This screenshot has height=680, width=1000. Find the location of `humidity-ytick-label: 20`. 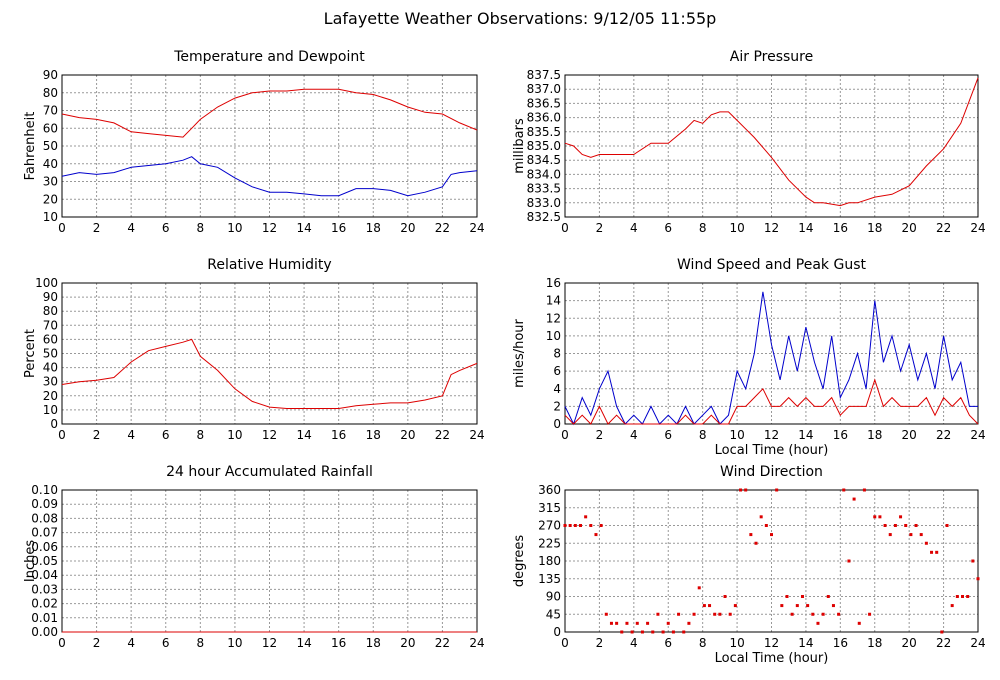

humidity-ytick-label: 20 is located at coordinates (50, 396).